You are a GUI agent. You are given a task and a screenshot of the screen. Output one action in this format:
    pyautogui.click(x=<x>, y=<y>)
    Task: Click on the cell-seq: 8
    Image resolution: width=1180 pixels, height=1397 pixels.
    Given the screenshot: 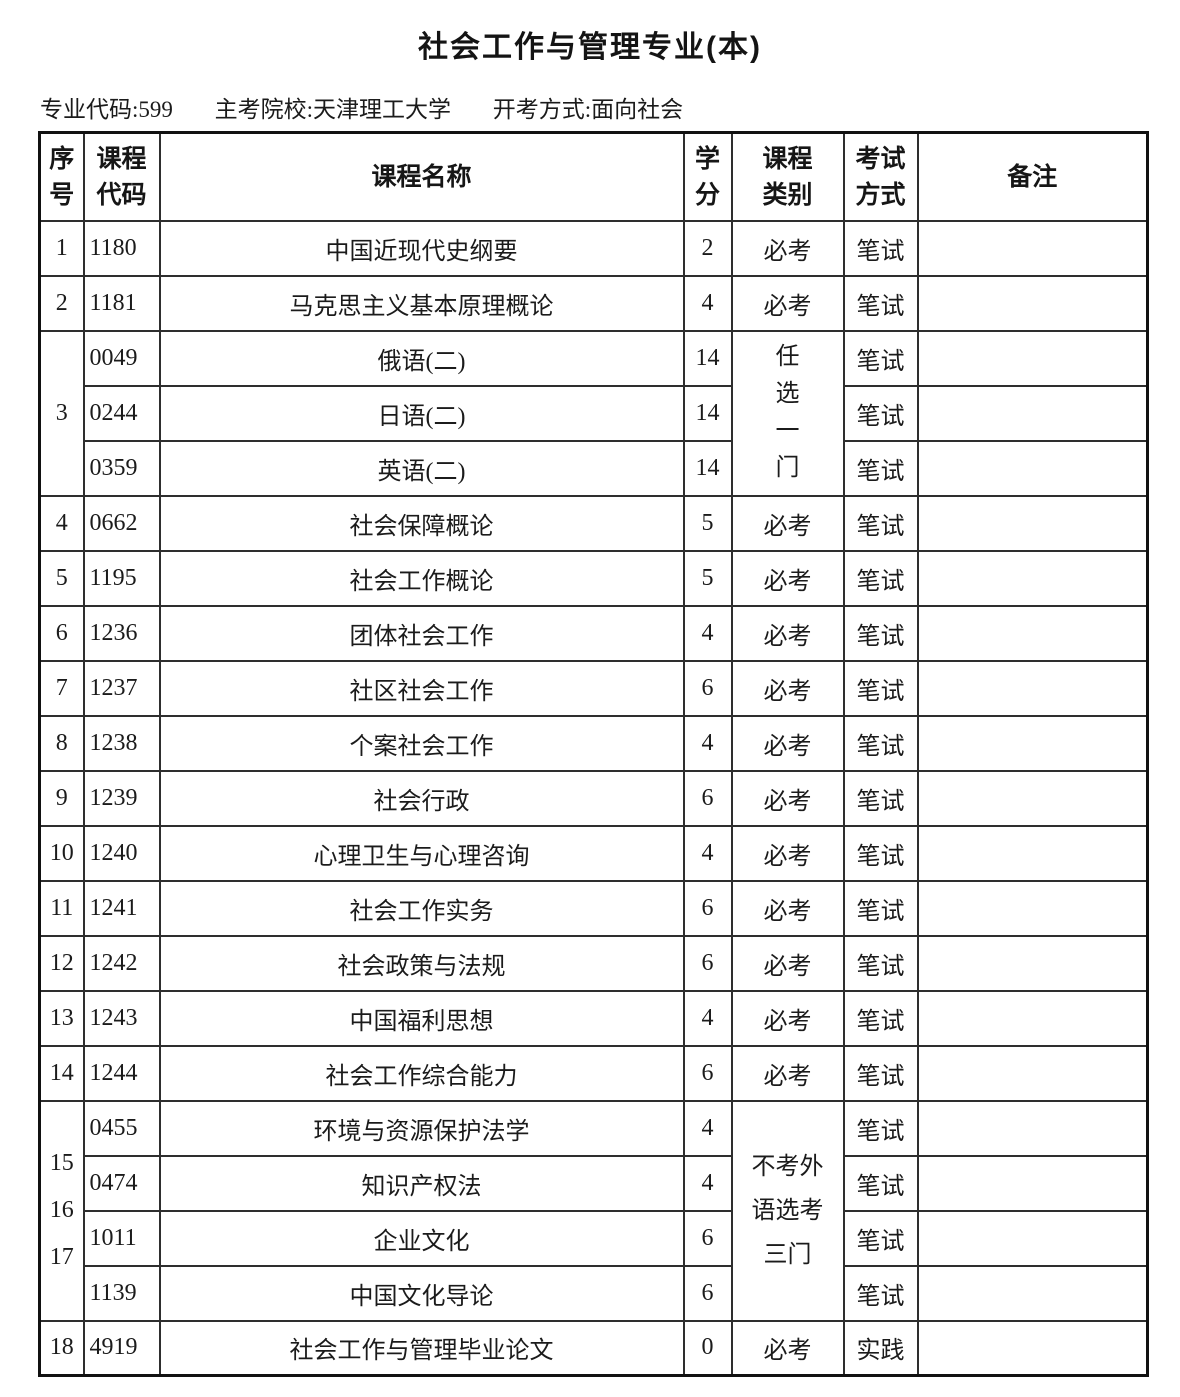 What is the action you would take?
    pyautogui.click(x=61, y=743)
    